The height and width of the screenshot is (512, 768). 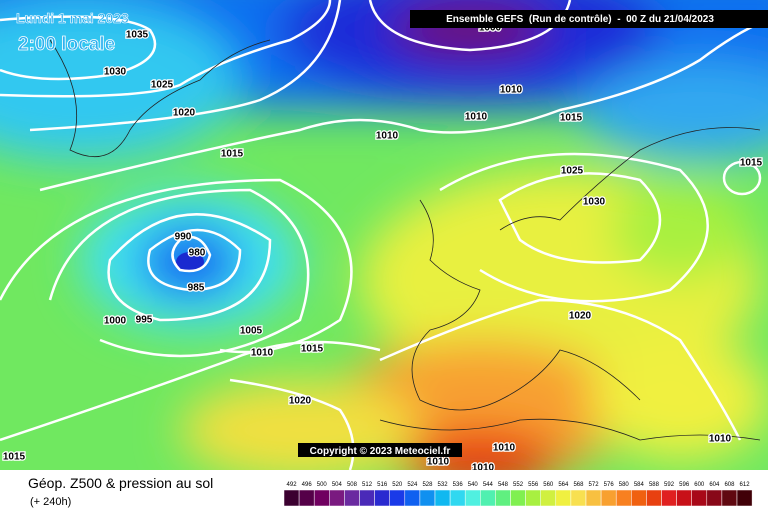 I want to click on colorbar-label: 588, so click(x=654, y=485).